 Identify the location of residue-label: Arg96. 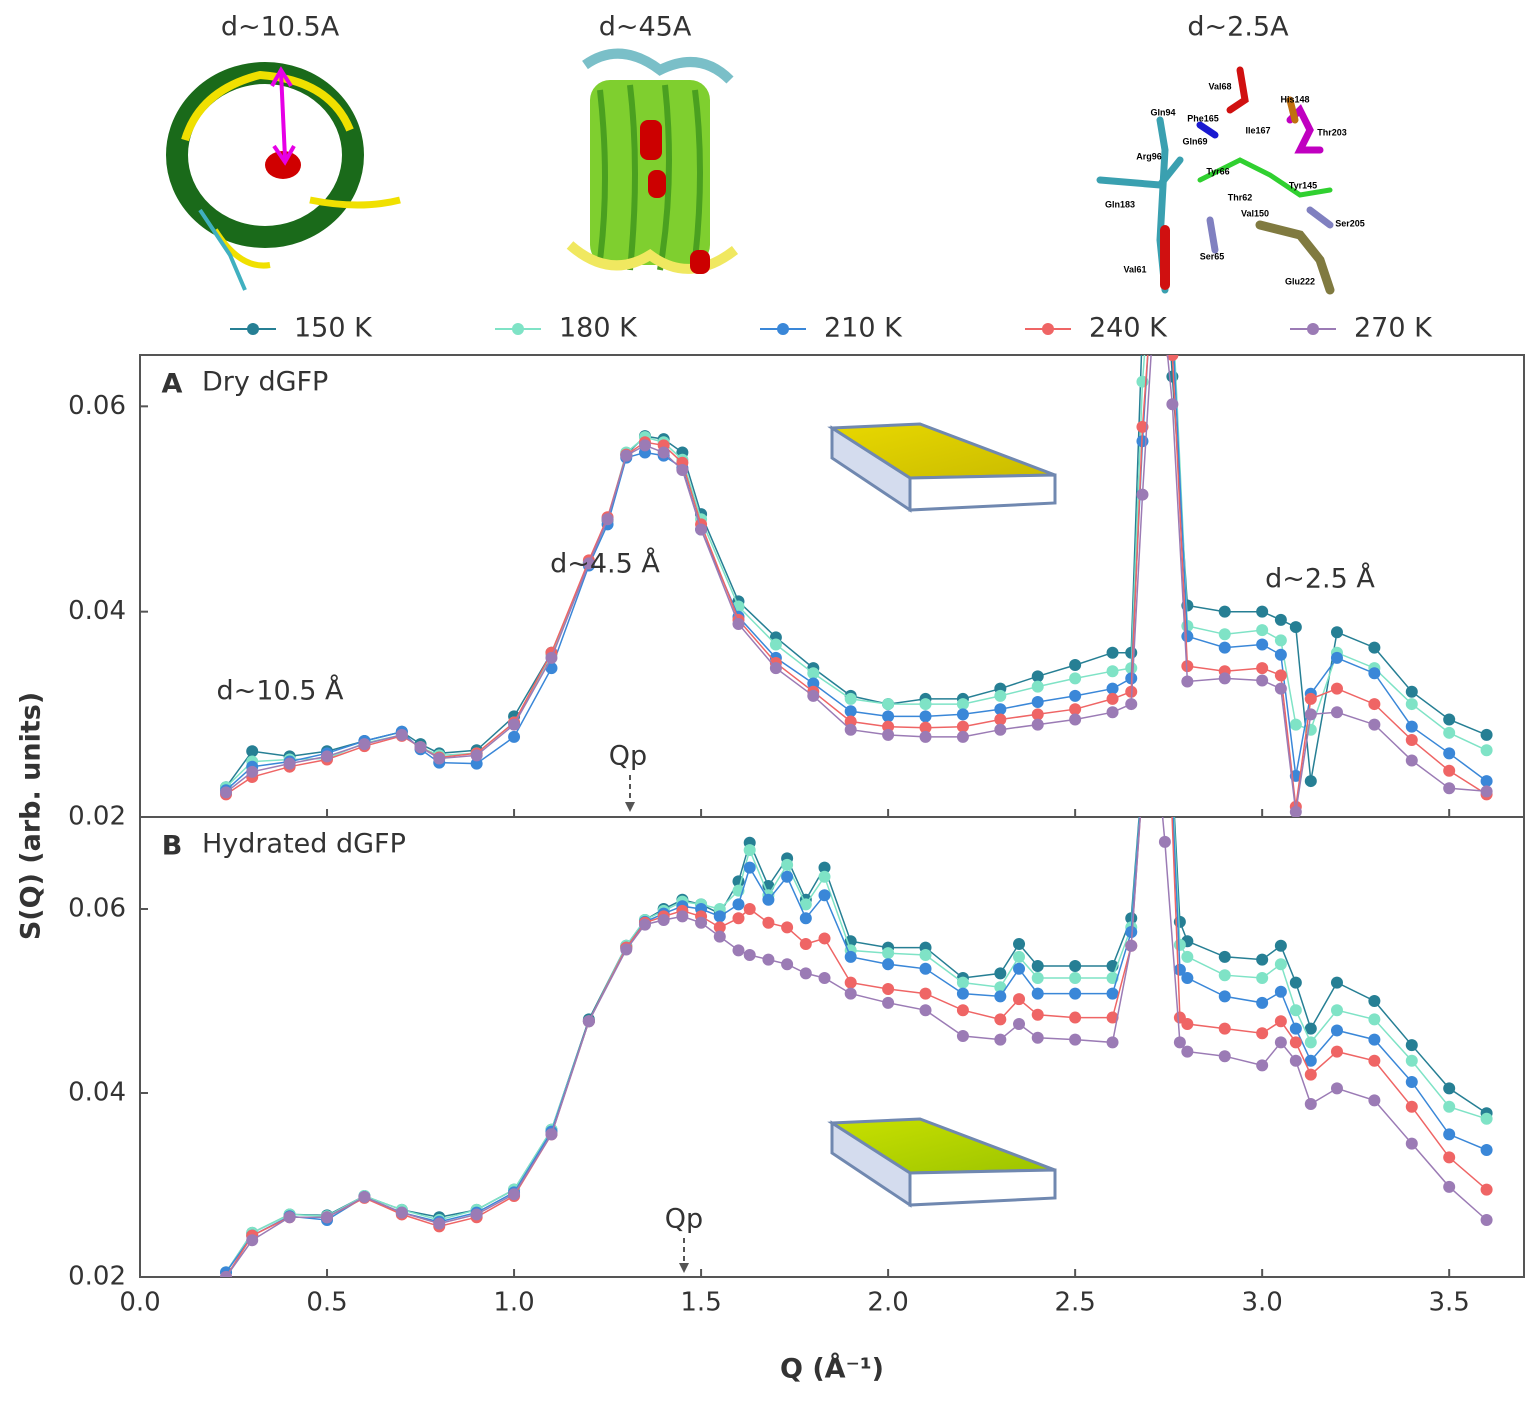
(1149, 156).